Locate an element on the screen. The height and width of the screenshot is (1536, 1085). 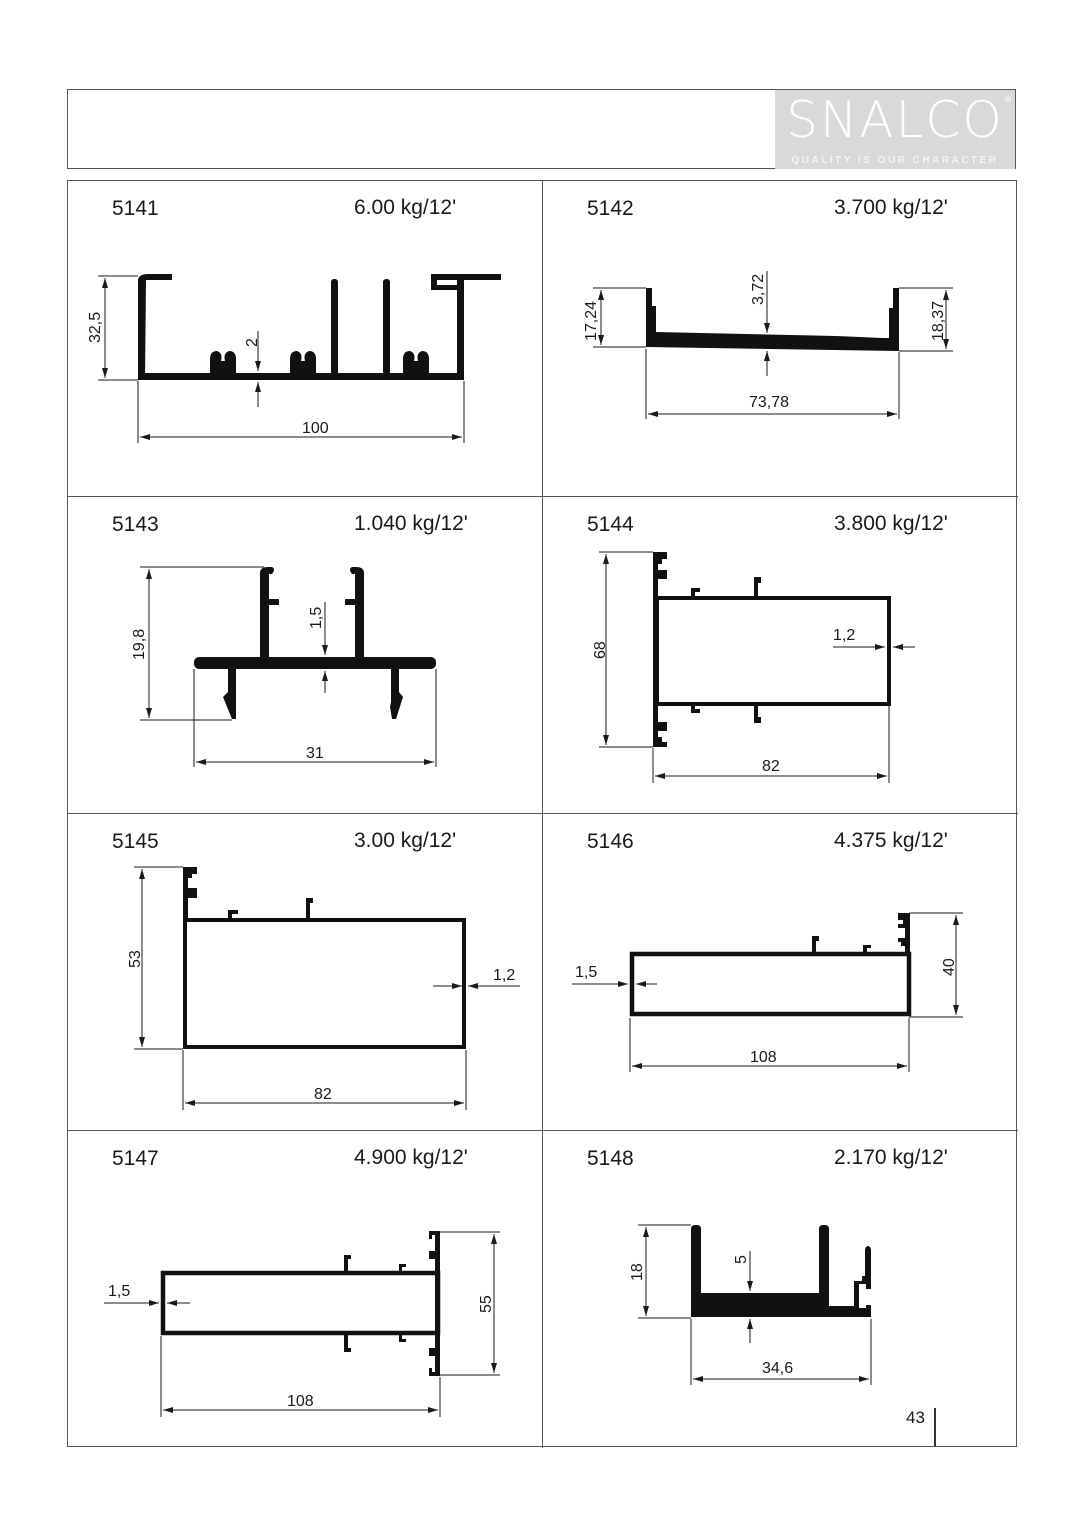
dim-height: 55 is located at coordinates (486, 1304).